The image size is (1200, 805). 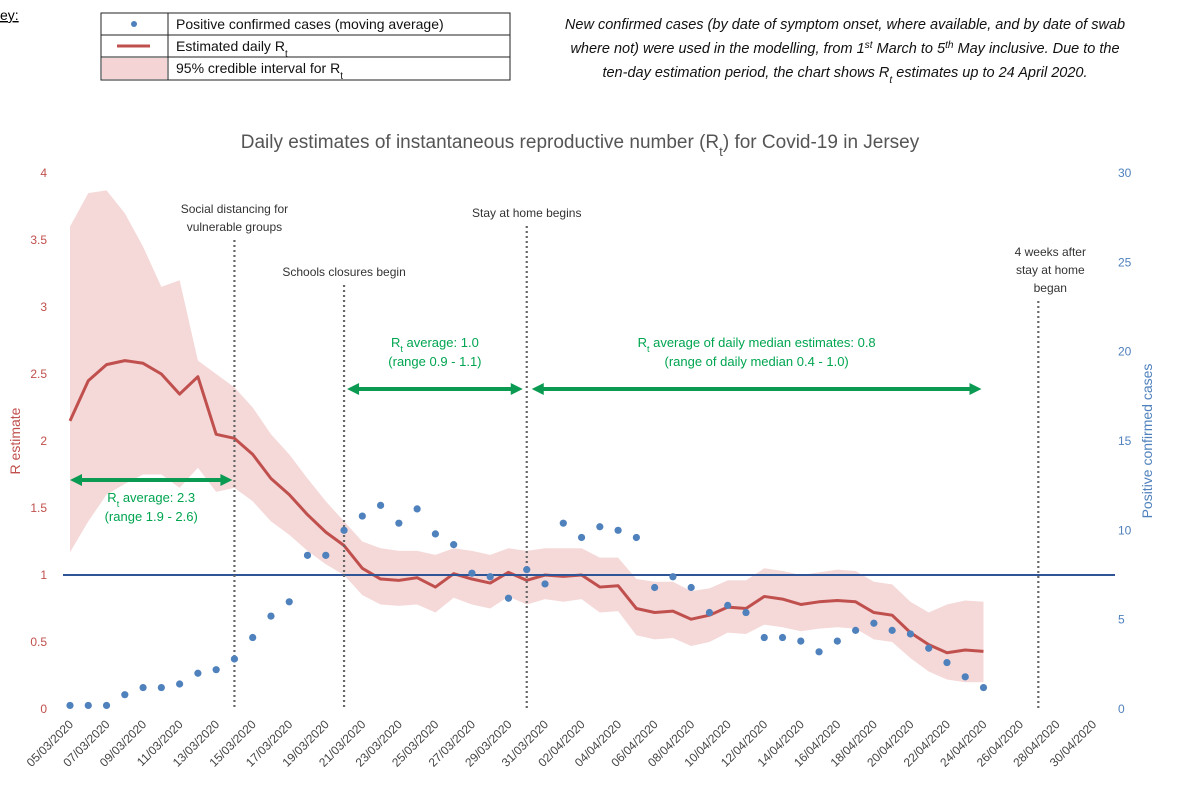 What do you see at coordinates (157, 497) in the screenshot?
I see `text-segment: average: 2.3` at bounding box center [157, 497].